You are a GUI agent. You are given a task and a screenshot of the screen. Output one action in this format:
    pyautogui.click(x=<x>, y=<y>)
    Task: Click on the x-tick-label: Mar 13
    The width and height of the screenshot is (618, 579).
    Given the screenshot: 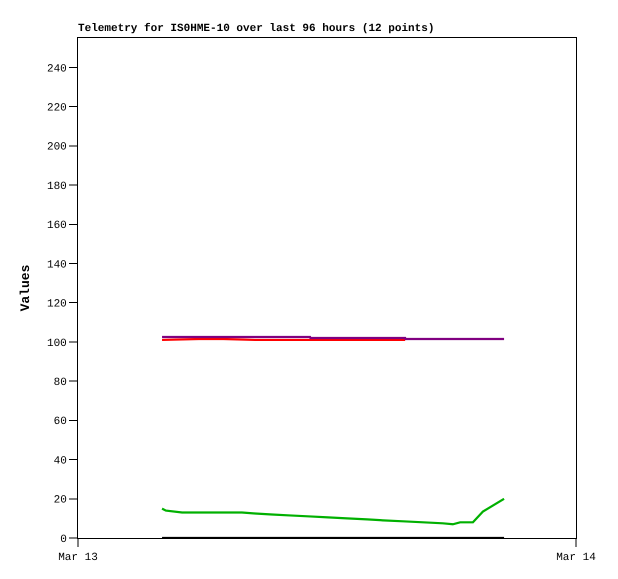 What is the action you would take?
    pyautogui.click(x=78, y=558)
    